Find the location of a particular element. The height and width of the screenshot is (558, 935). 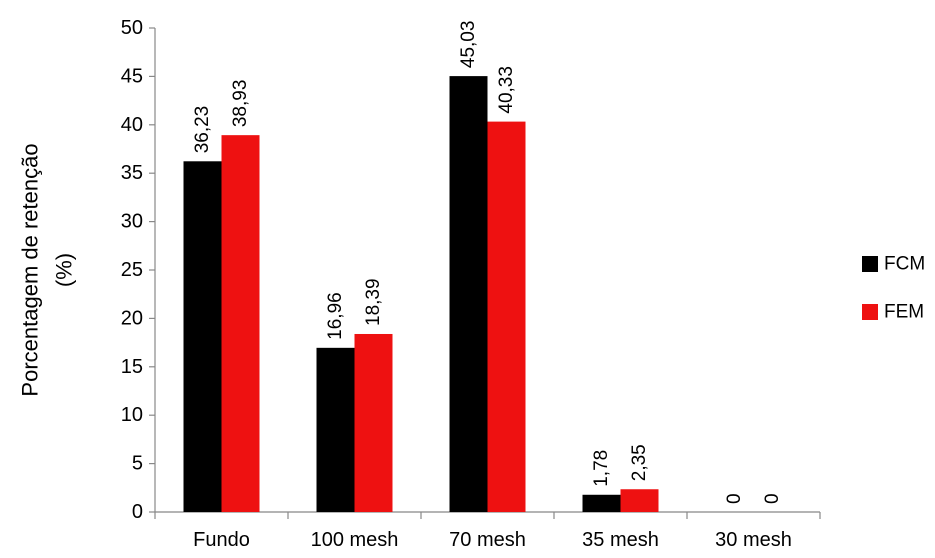

y-axis-tick-label: 35 is located at coordinates (132, 173).